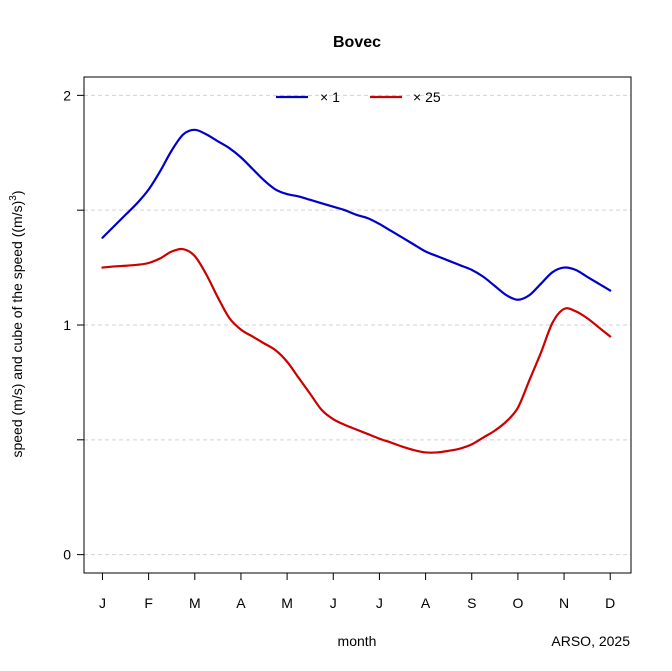  I want to click on y-axis-label-superscript: 3, so click(13, 198).